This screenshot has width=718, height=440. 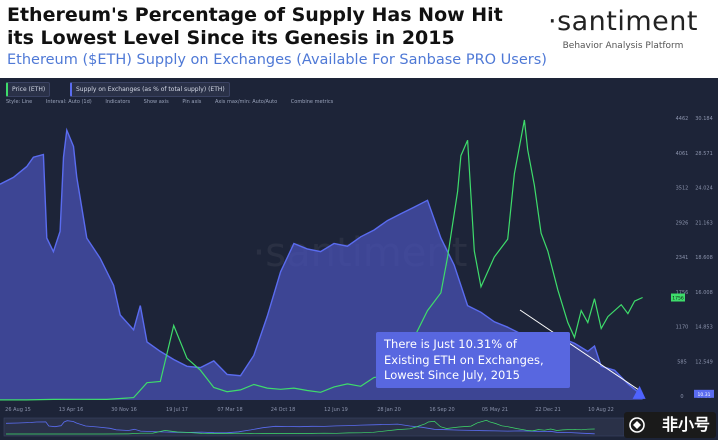 What do you see at coordinates (192, 102) in the screenshot?
I see `toolbar-pin-axis: Pin axis` at bounding box center [192, 102].